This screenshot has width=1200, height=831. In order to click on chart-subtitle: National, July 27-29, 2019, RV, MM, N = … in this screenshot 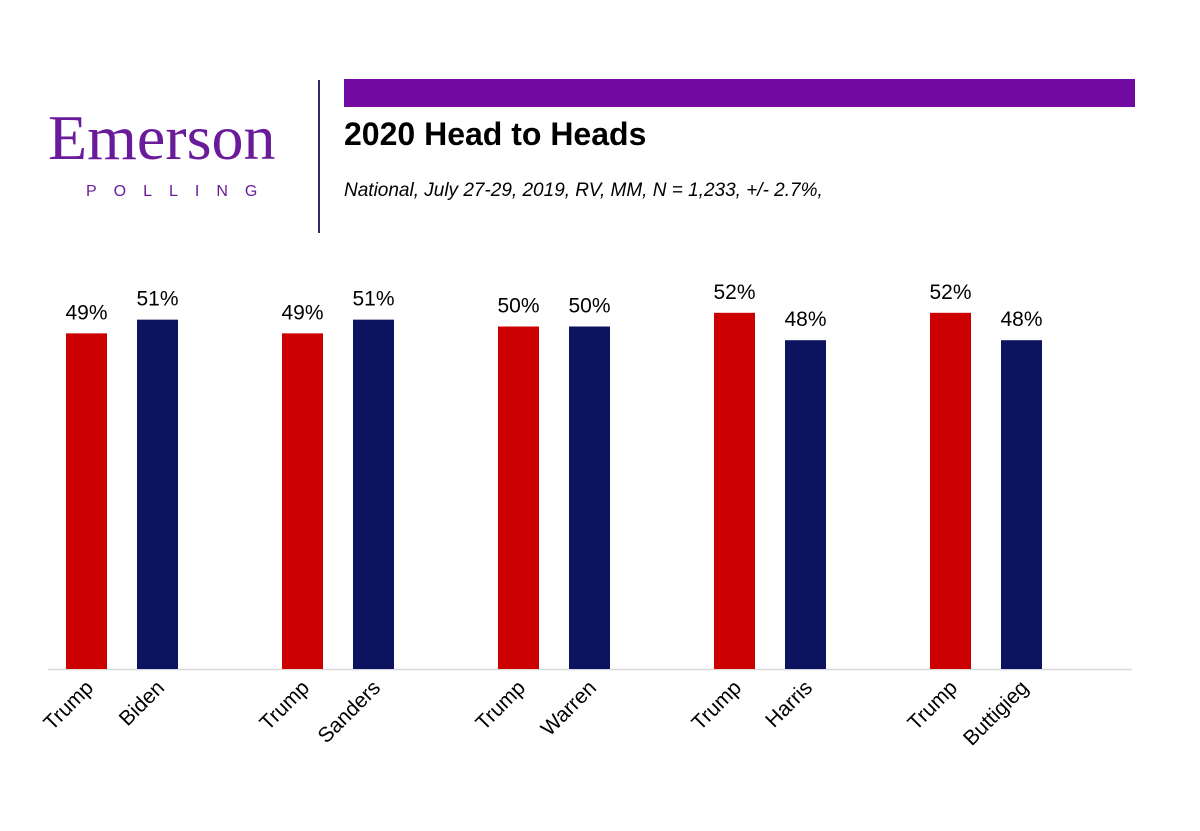, I will do `click(583, 190)`.